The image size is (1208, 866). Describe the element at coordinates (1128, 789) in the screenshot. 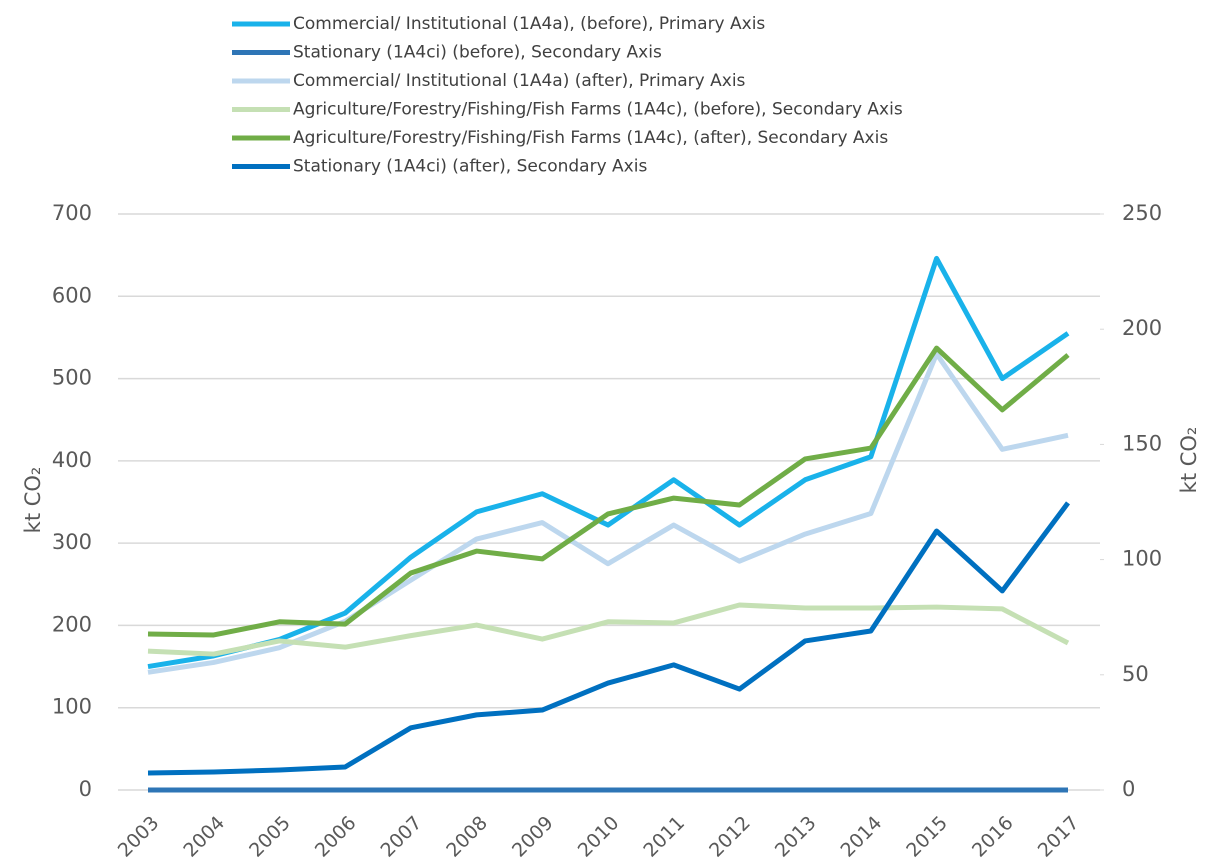

I see `y2-tick-label: 0` at that location.